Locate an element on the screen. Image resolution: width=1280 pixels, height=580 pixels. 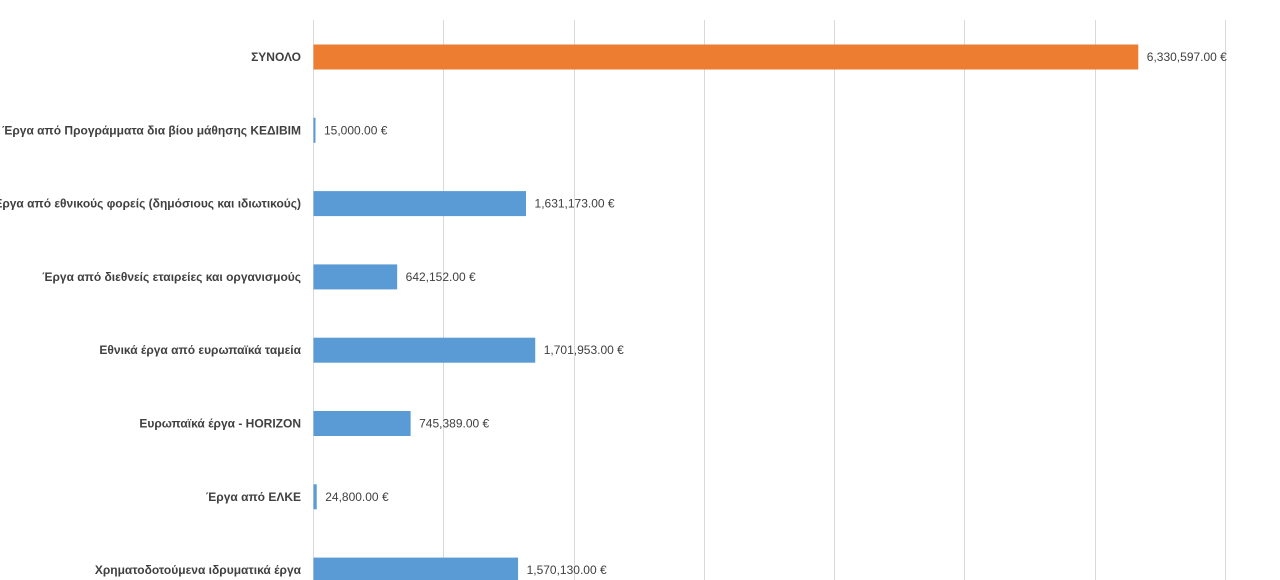
value-label-4: 1,701,953.00 € is located at coordinates (584, 350).